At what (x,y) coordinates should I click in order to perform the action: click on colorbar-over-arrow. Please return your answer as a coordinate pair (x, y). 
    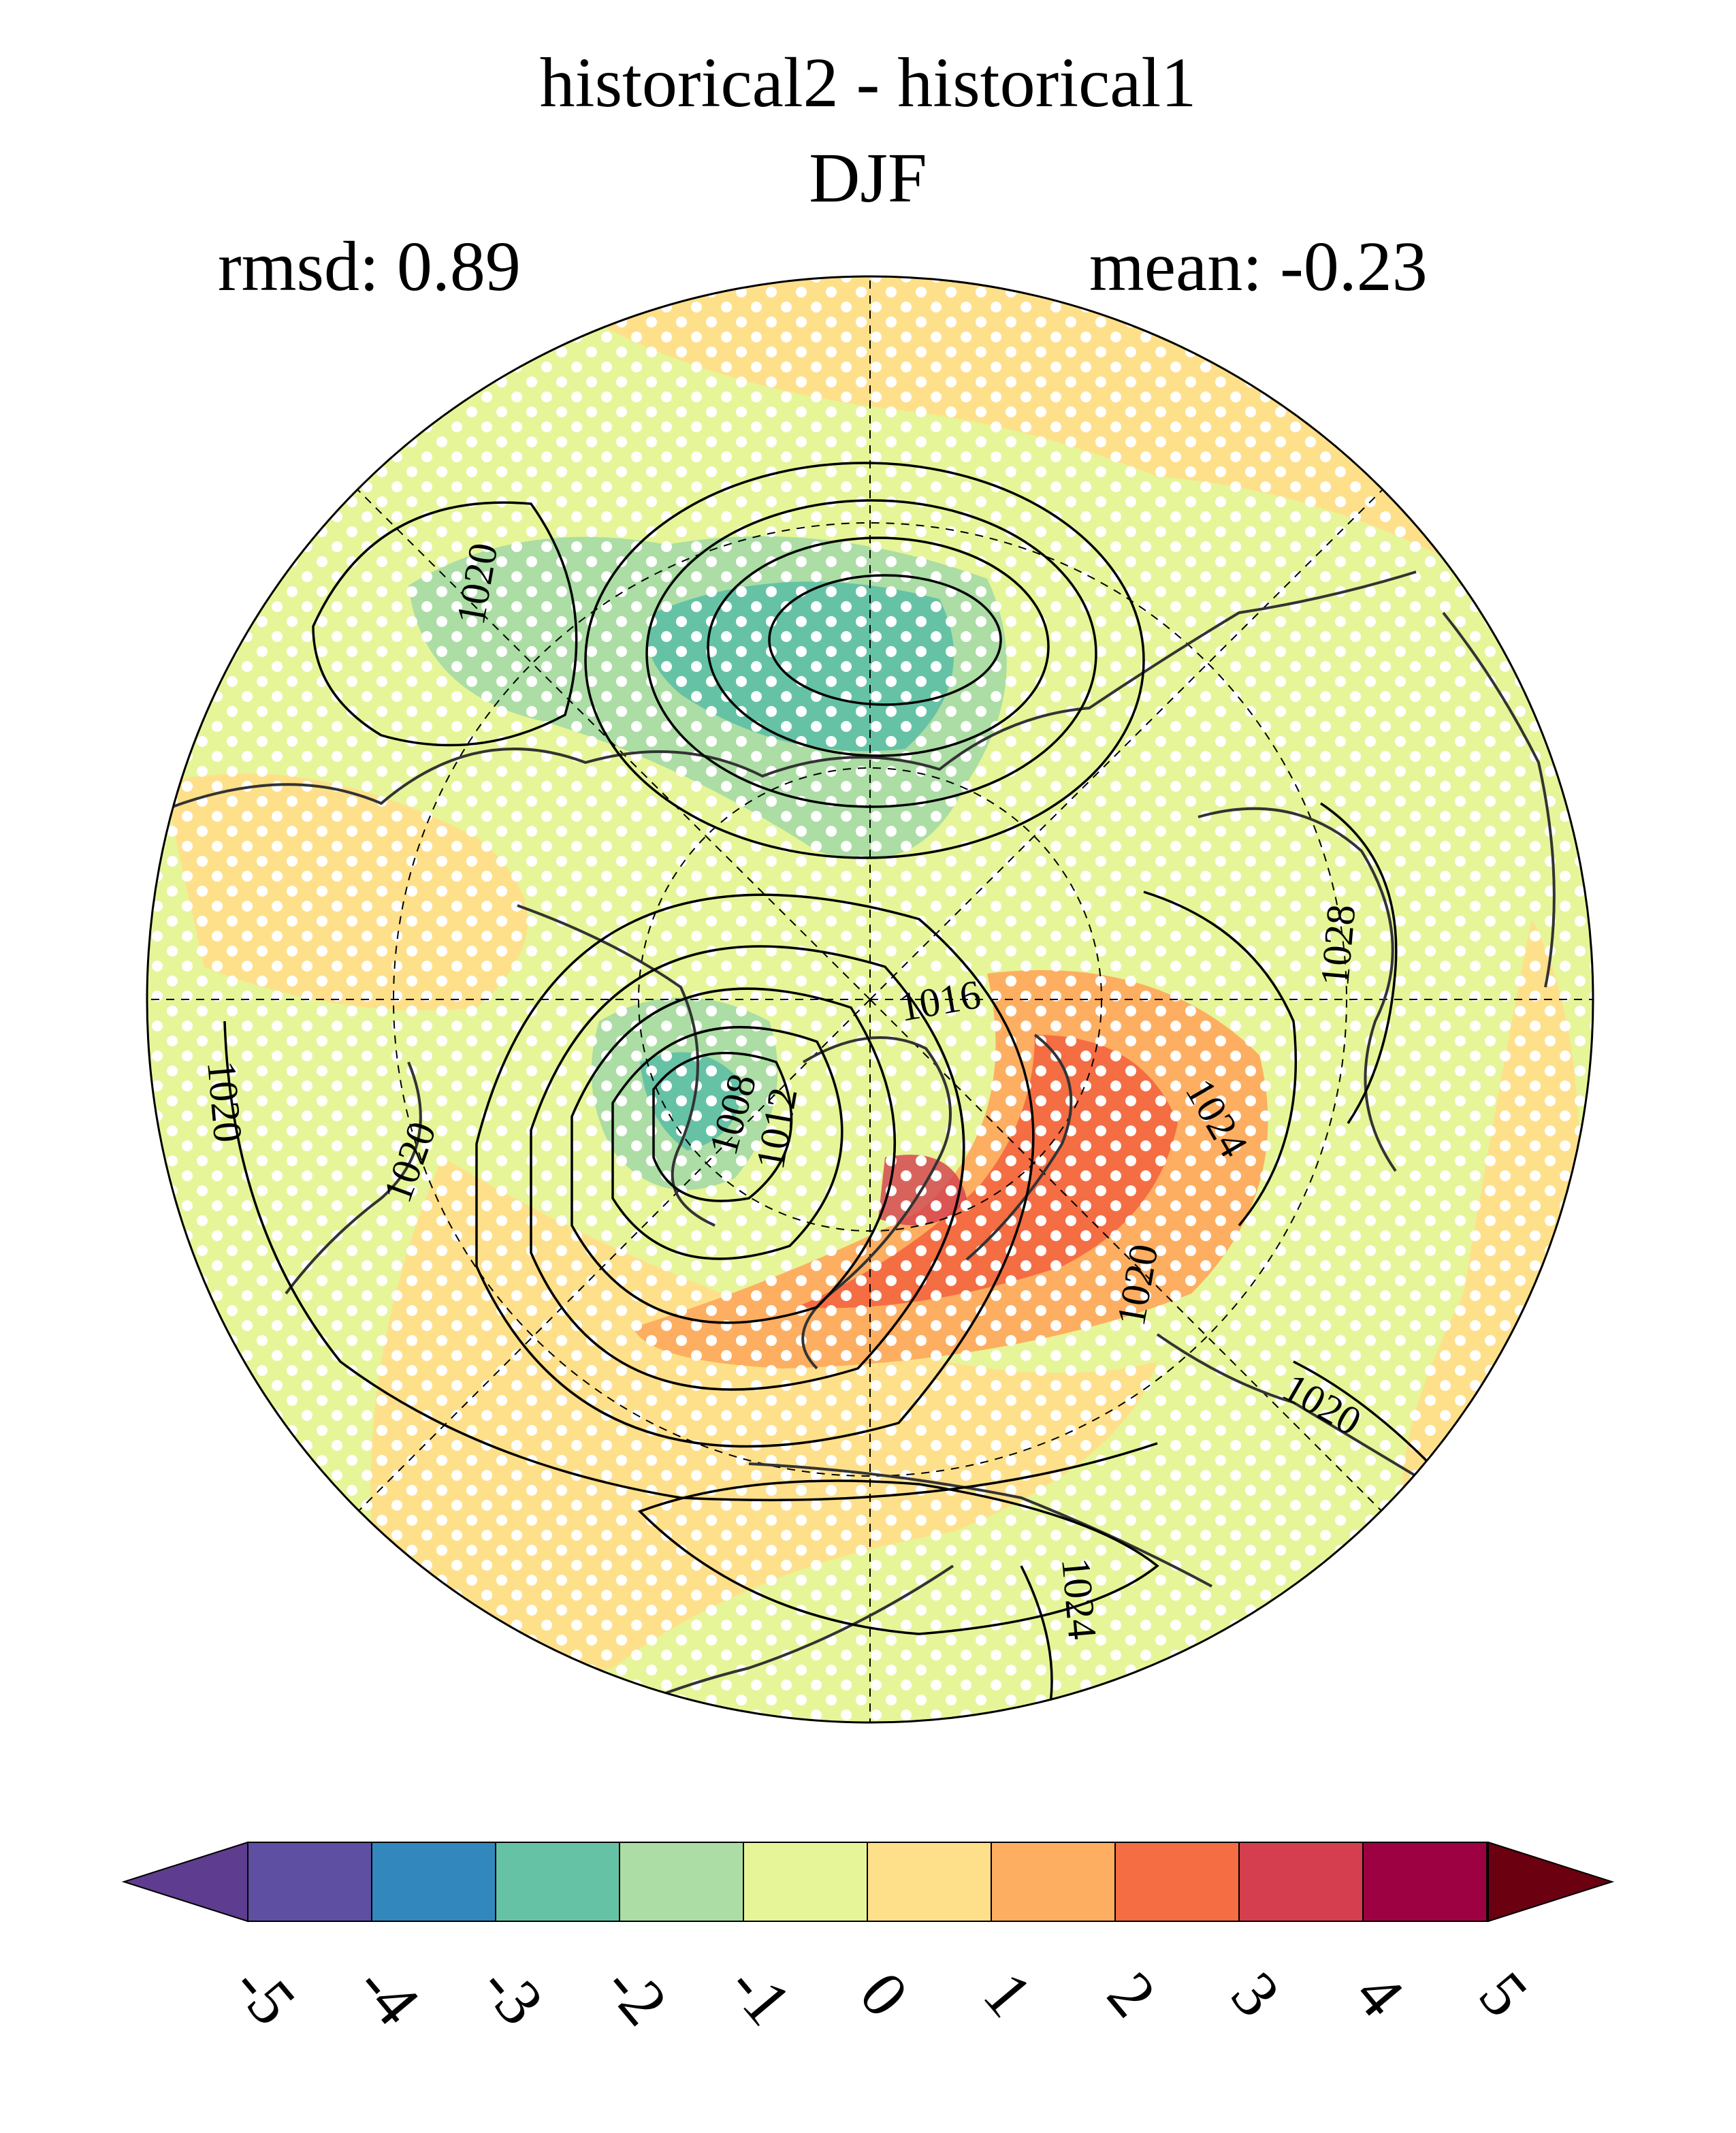
    Looking at the image, I should click on (1552, 1882).